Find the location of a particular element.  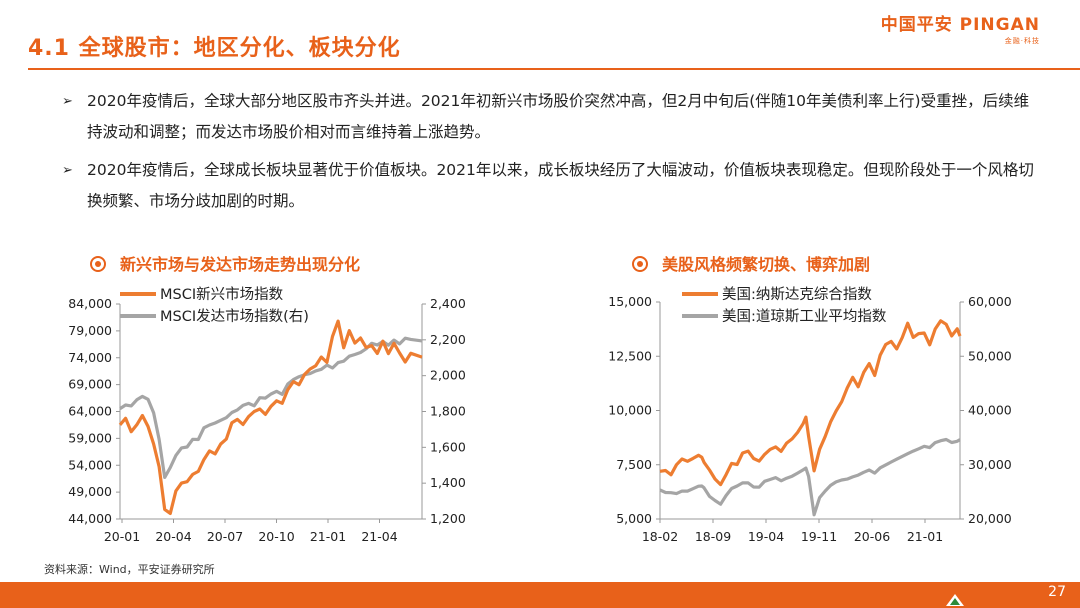

y-right-tick-label: 20,000 is located at coordinates (990, 518).